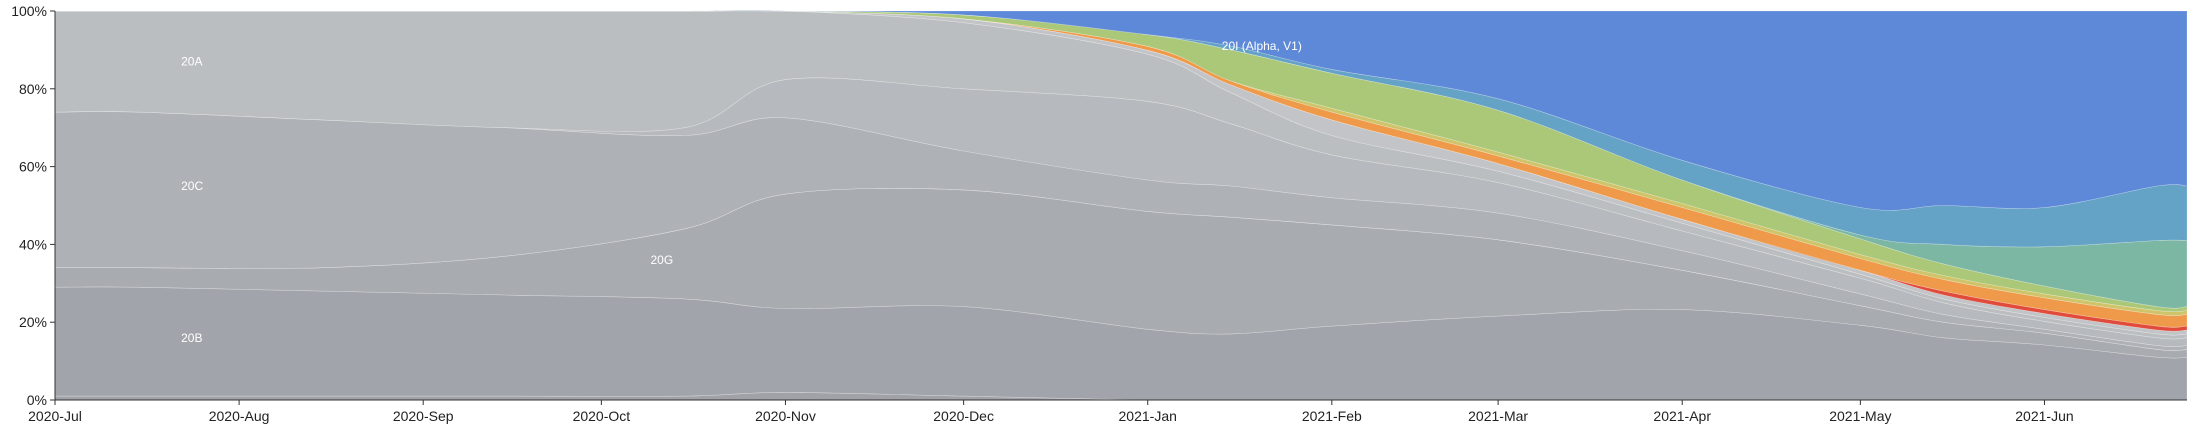  Describe the element at coordinates (1682, 416) in the screenshot. I see `x-tick-label: 2021-Apr` at that location.